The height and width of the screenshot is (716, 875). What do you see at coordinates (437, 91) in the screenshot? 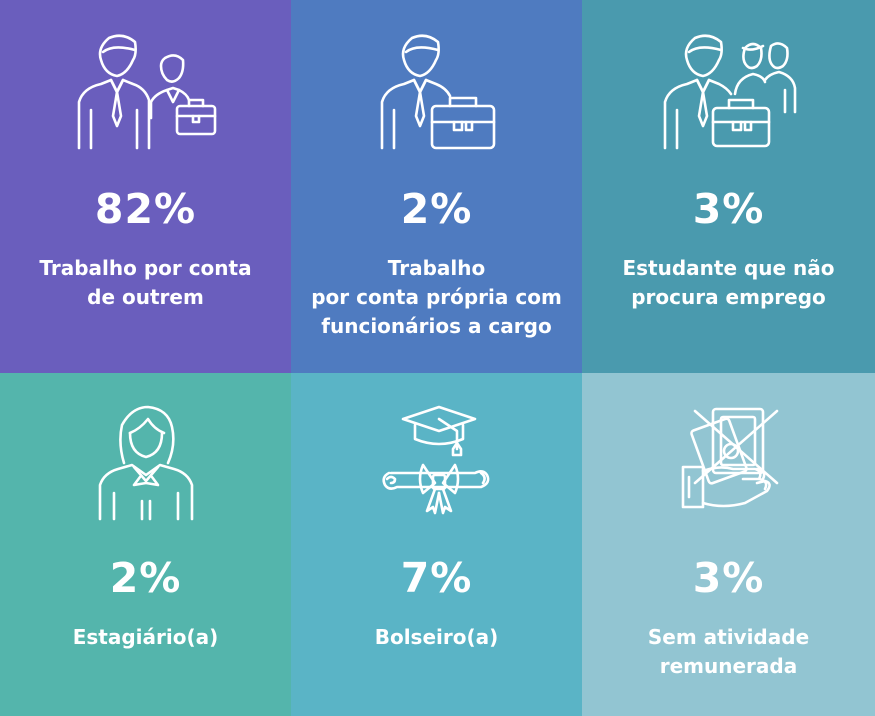
I see `self-employed-icon` at bounding box center [437, 91].